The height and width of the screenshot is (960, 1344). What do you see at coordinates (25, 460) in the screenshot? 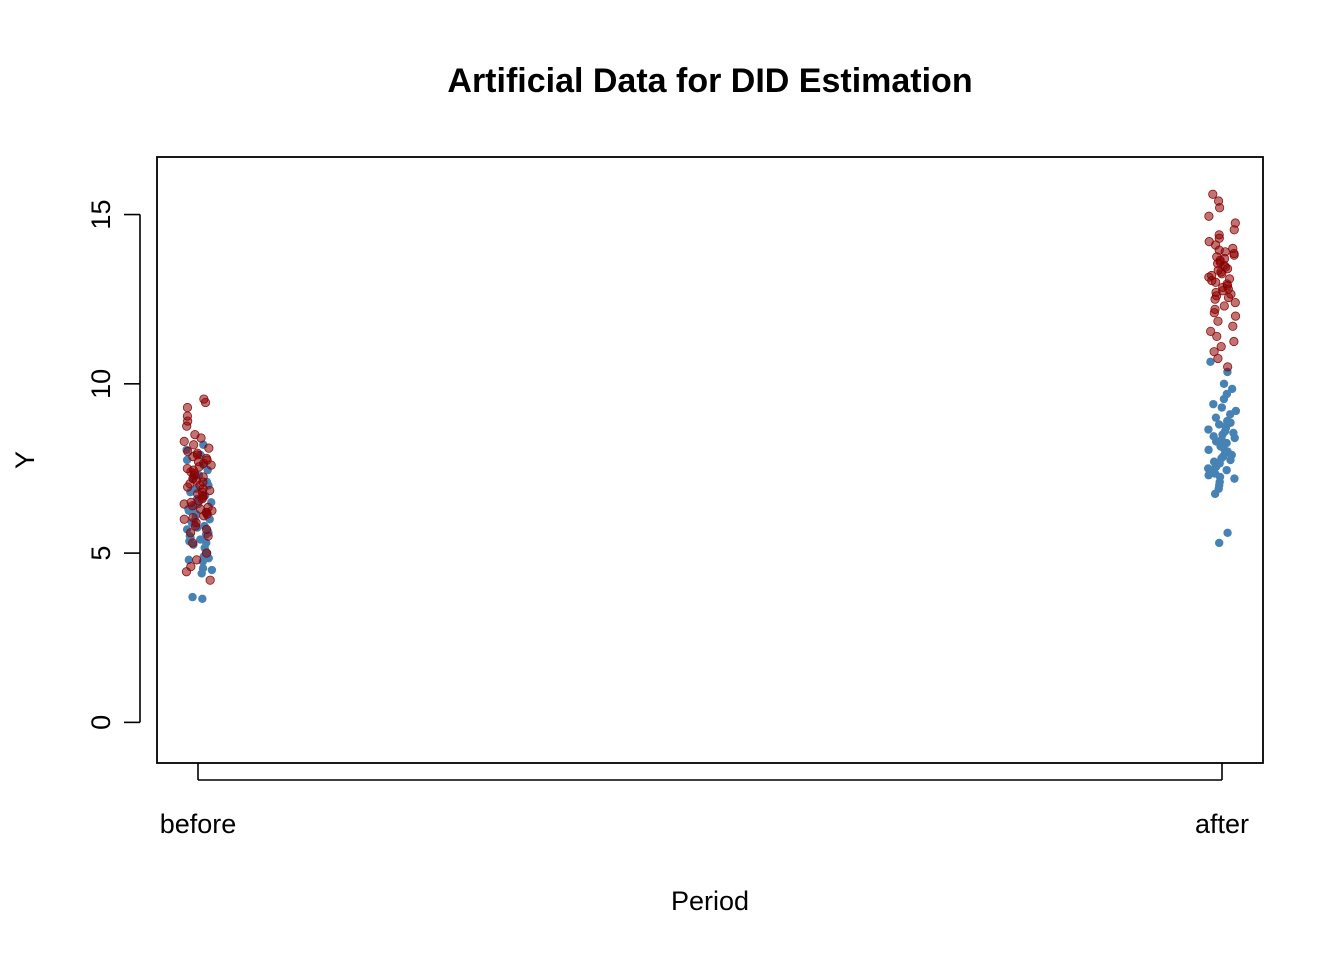
I see `y-axis-label: Y` at bounding box center [25, 460].